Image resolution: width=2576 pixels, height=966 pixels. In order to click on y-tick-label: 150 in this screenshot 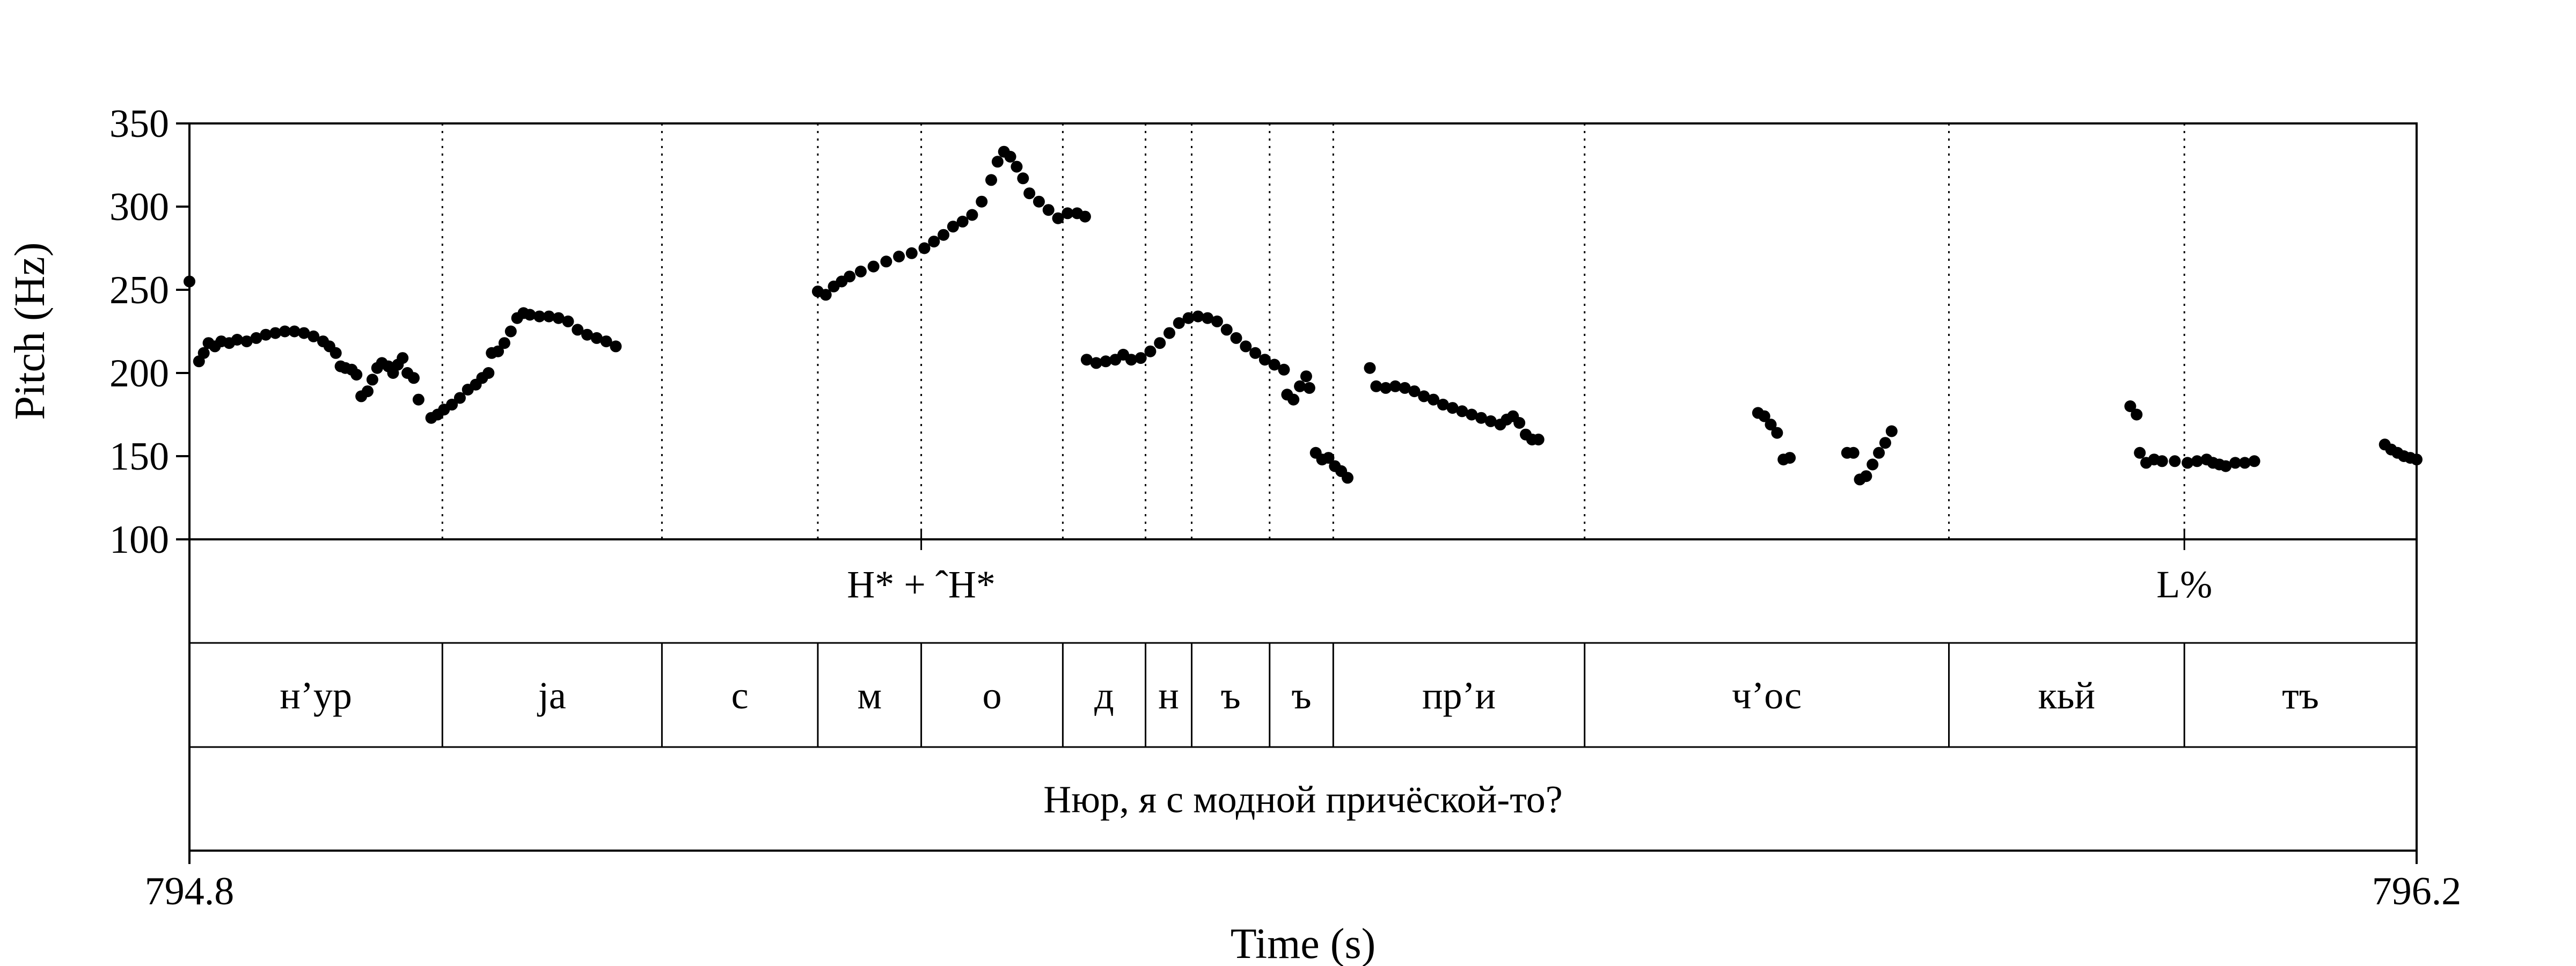, I will do `click(139, 457)`.